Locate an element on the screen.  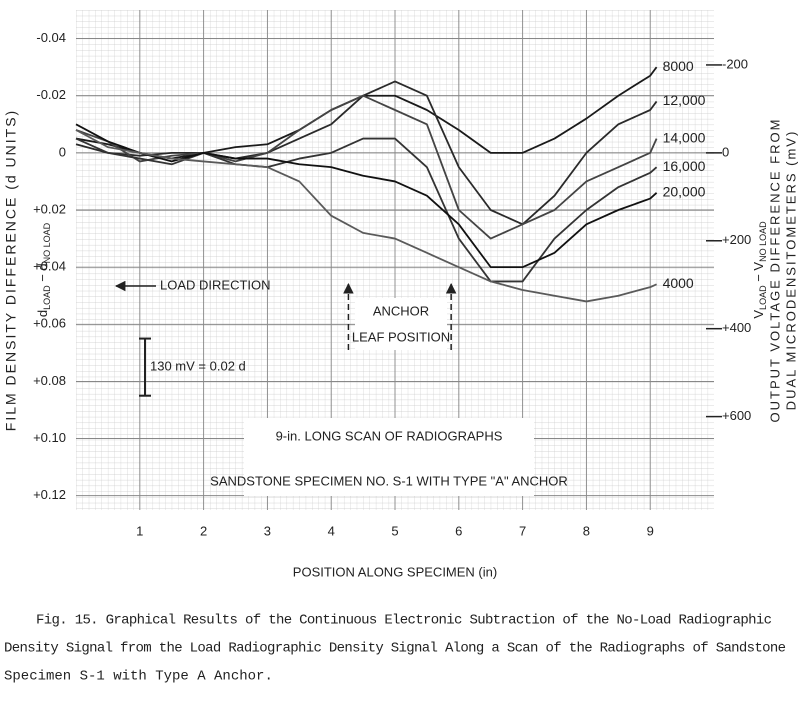
annotation: LEAF POSITION is located at coordinates (401, 336).